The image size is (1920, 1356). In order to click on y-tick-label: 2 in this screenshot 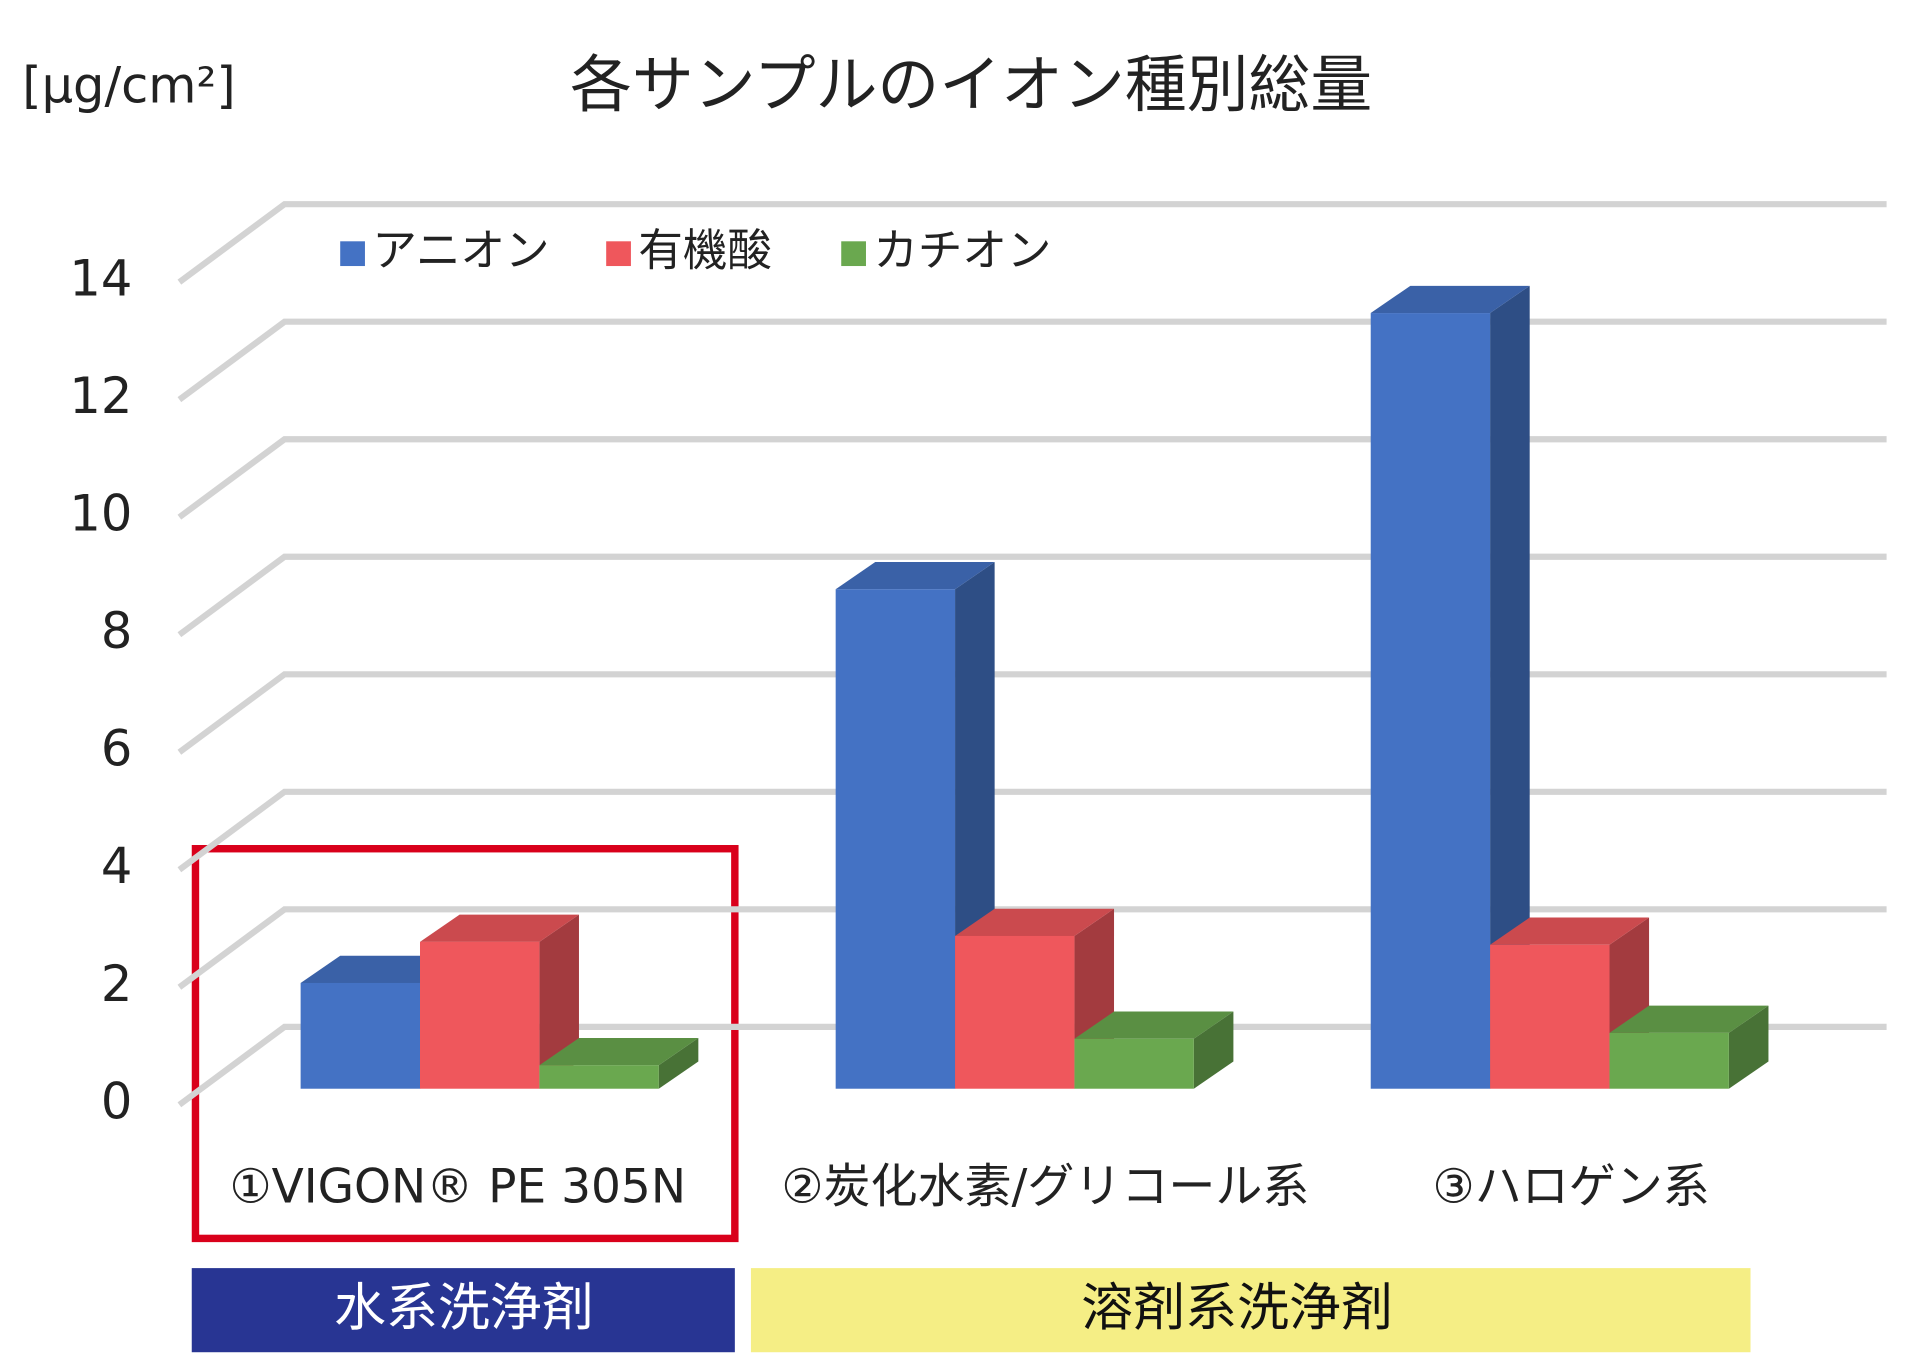, I will do `click(116, 984)`.